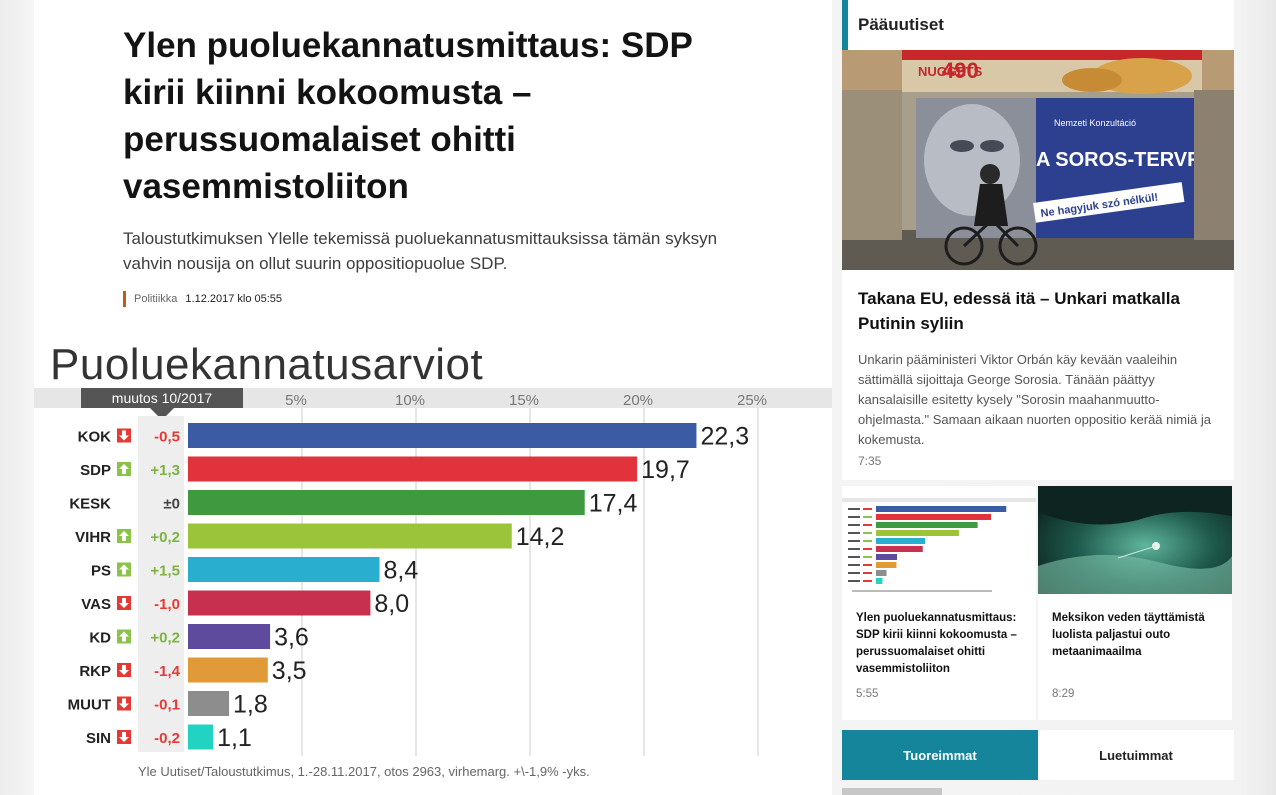  Describe the element at coordinates (638, 400) in the screenshot. I see `x-tick-label: 20%` at that location.